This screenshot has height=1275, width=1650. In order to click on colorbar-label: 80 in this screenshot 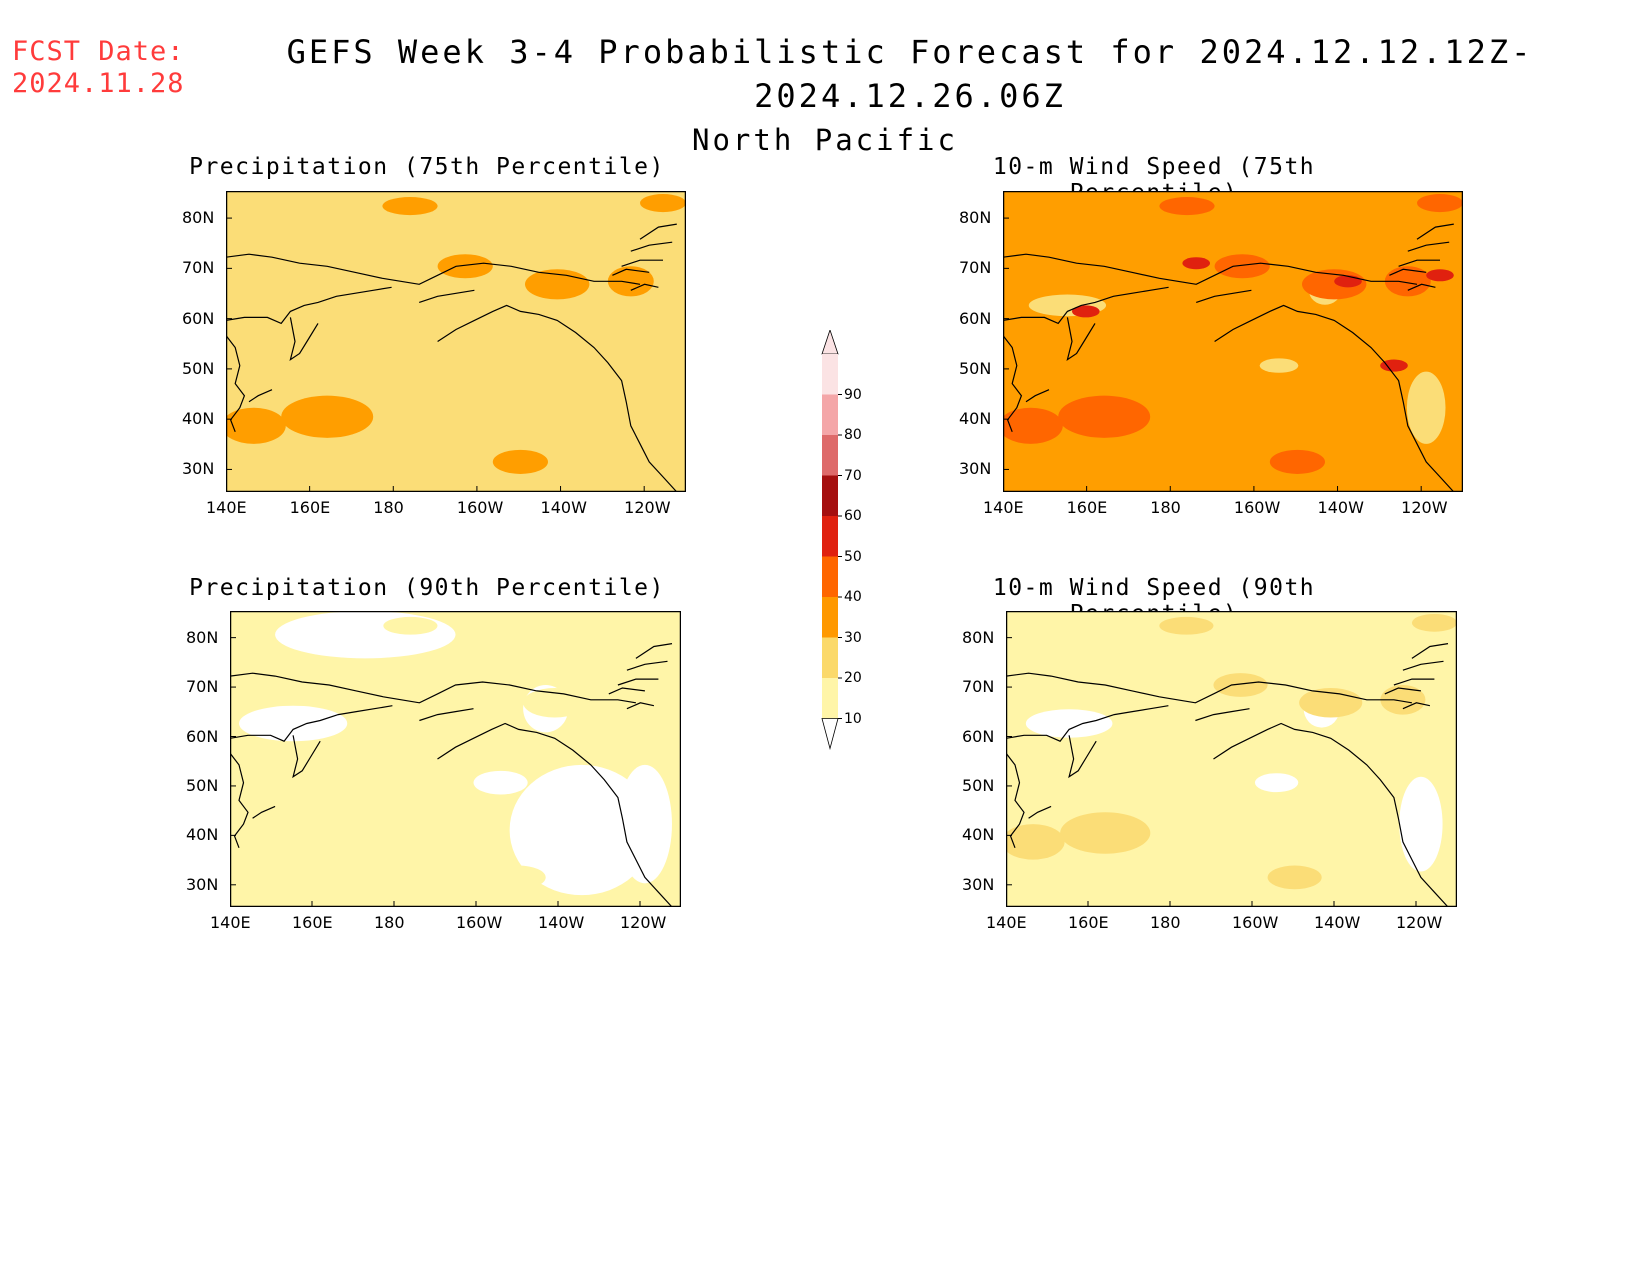, I will do `click(853, 435)`.